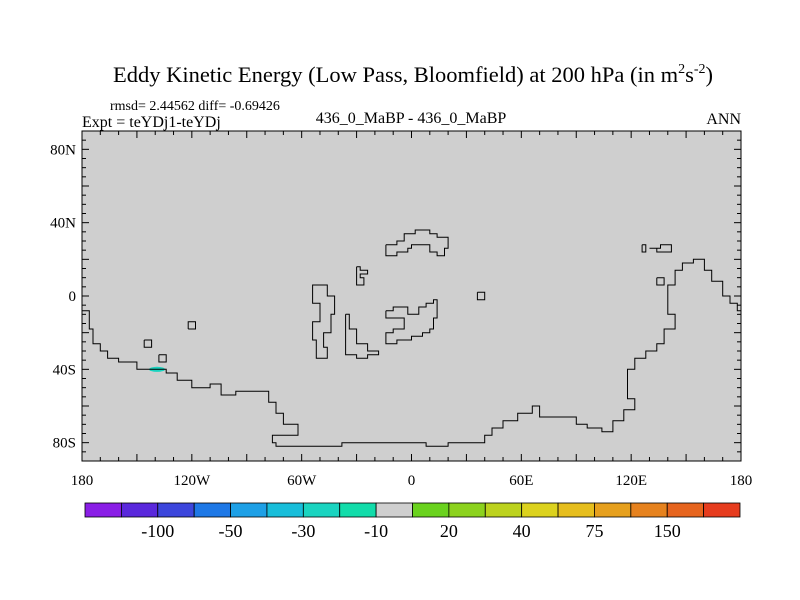 Image resolution: width=800 pixels, height=600 pixels. I want to click on title-unit-sup1: 2, so click(681, 69).